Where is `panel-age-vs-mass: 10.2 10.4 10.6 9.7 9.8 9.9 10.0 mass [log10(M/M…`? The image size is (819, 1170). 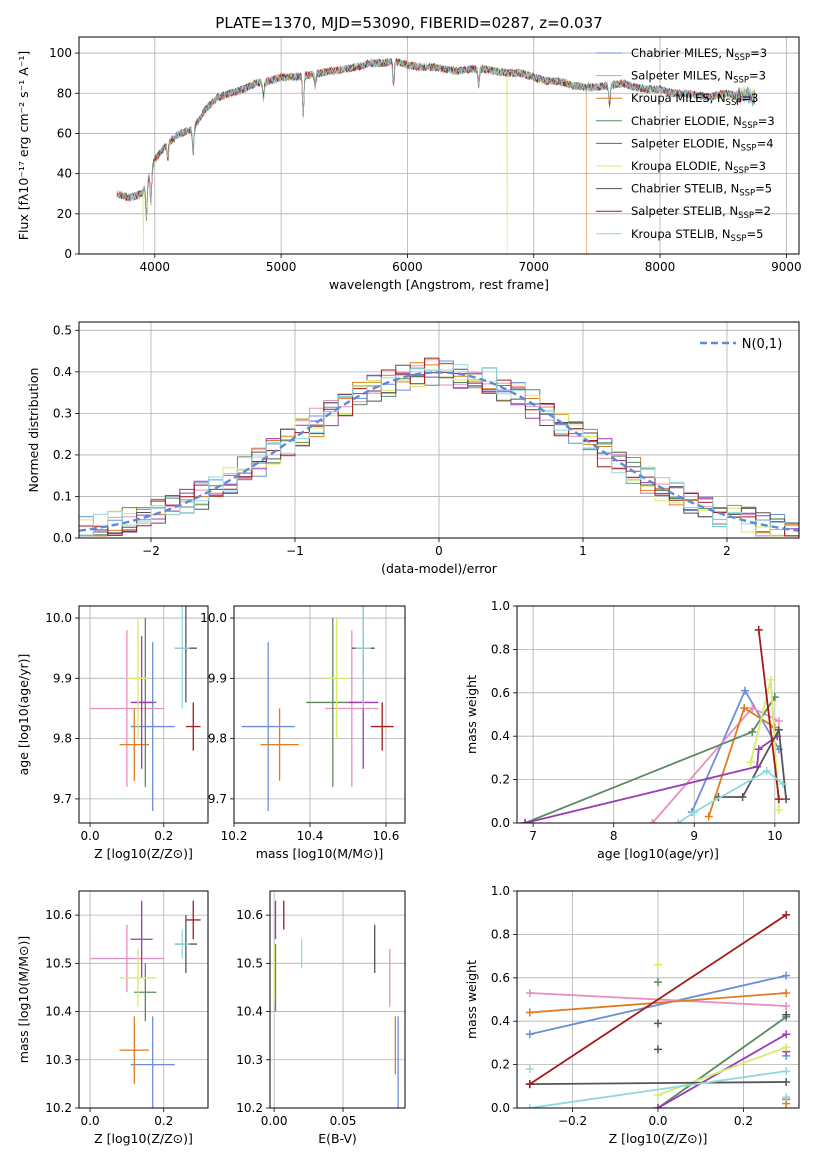 panel-age-vs-mass: 10.2 10.4 10.6 9.7 9.8 9.9 10.0 mass [log10(M/M… is located at coordinates (303, 733).